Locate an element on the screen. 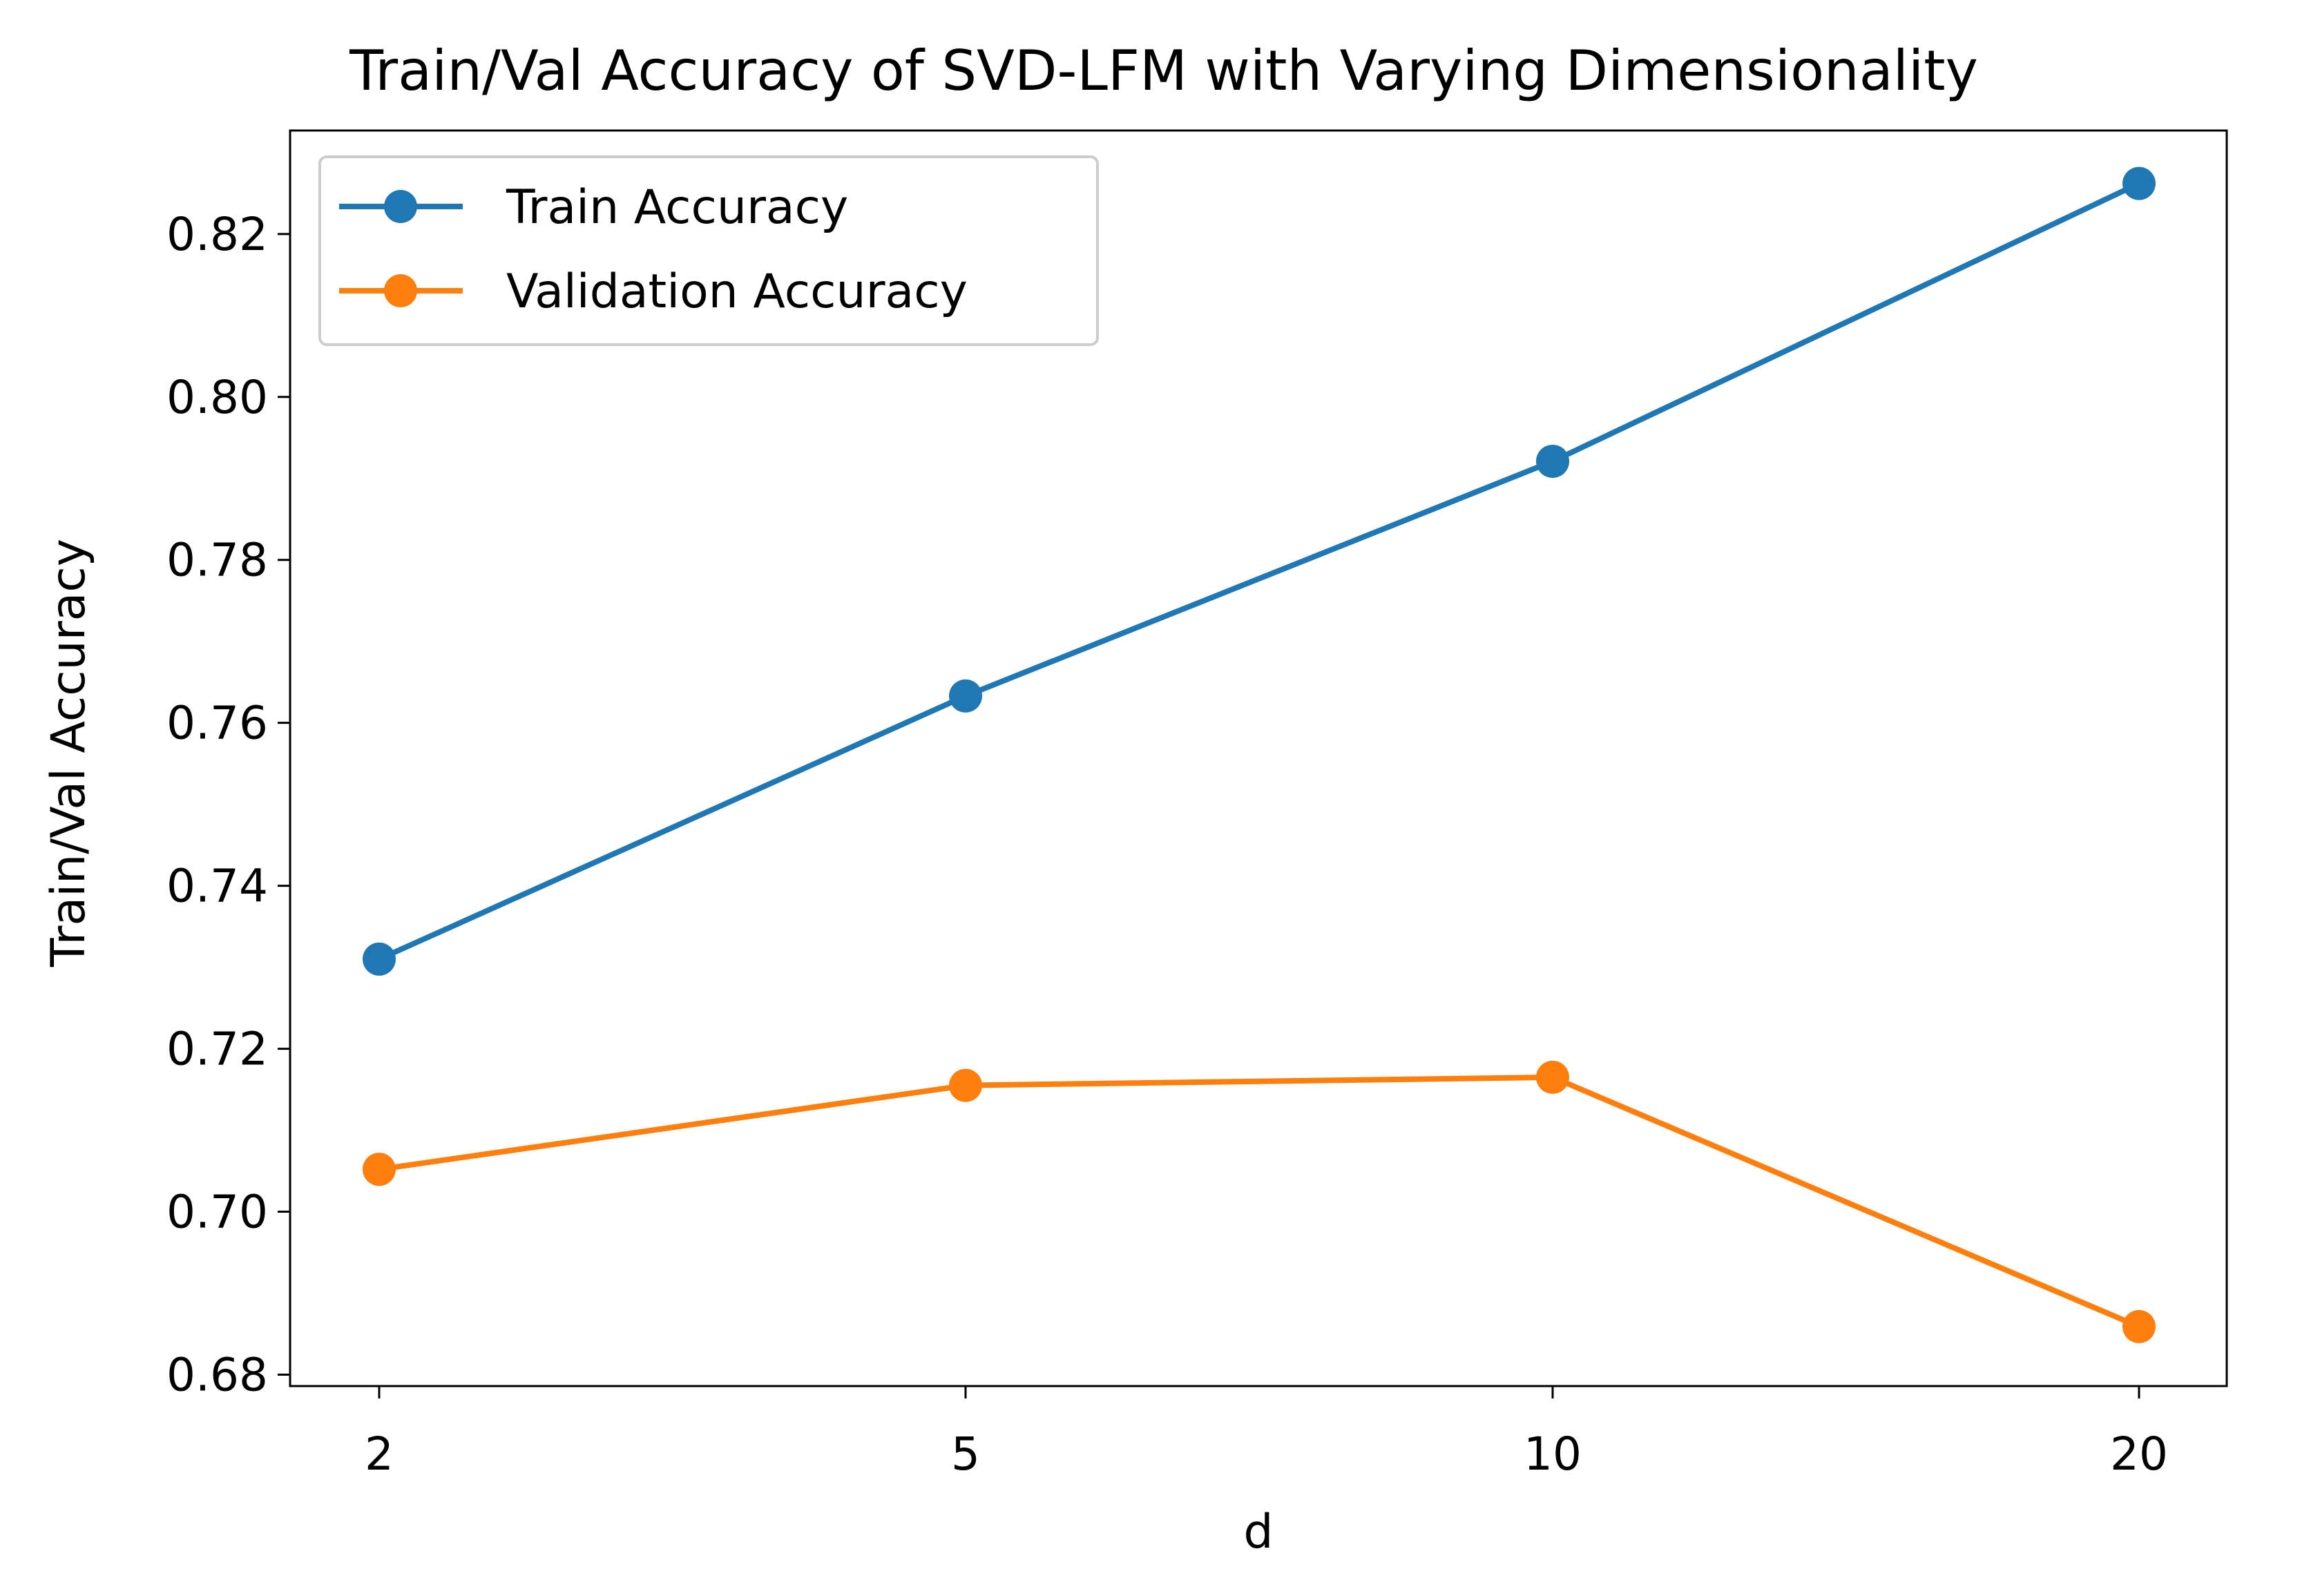 This screenshot has height=1596, width=2311. y-tick-label: 0.74 is located at coordinates (217, 887).